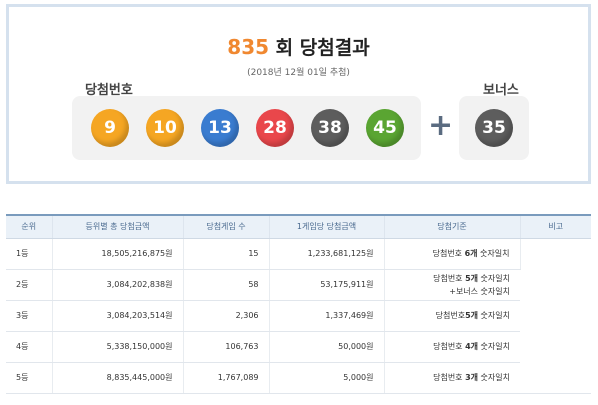 The width and height of the screenshot is (598, 405). Describe the element at coordinates (118, 378) in the screenshot. I see `total-prize-cell: 8,835,445,000원` at that location.